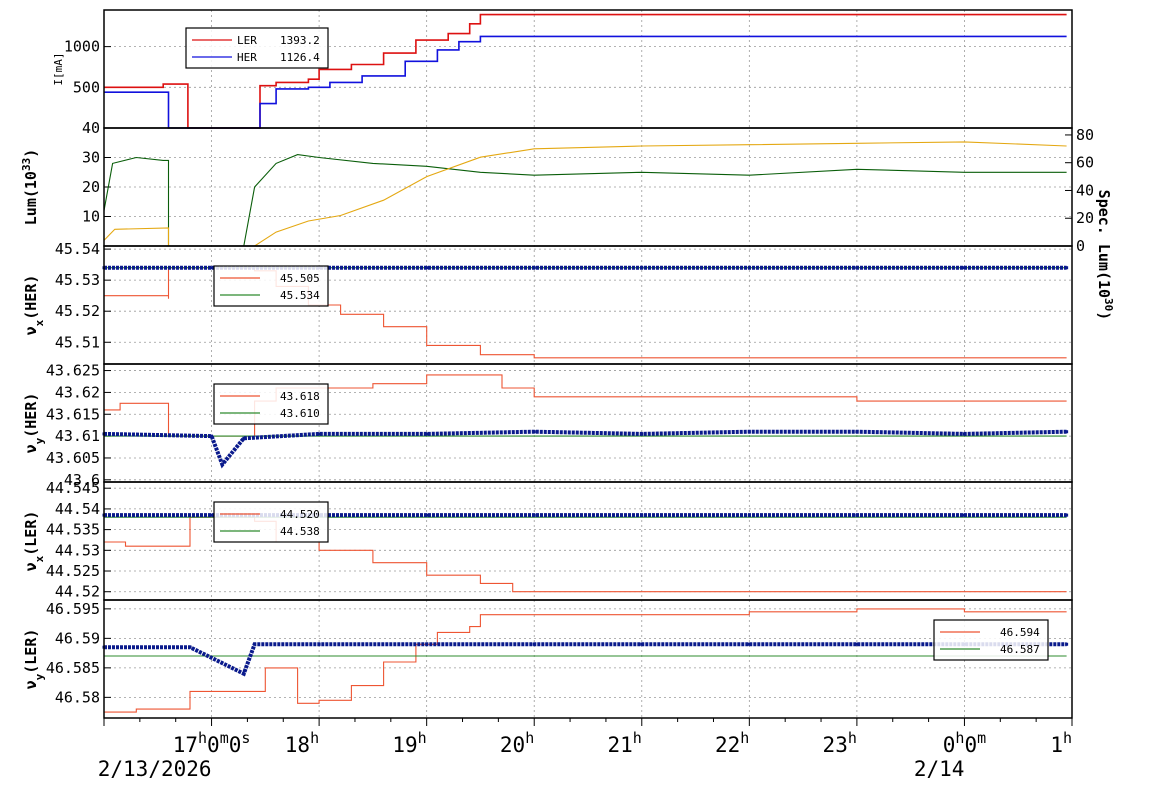  What do you see at coordinates (91, 158) in the screenshot?
I see `y-tick-label: 30` at bounding box center [91, 158].